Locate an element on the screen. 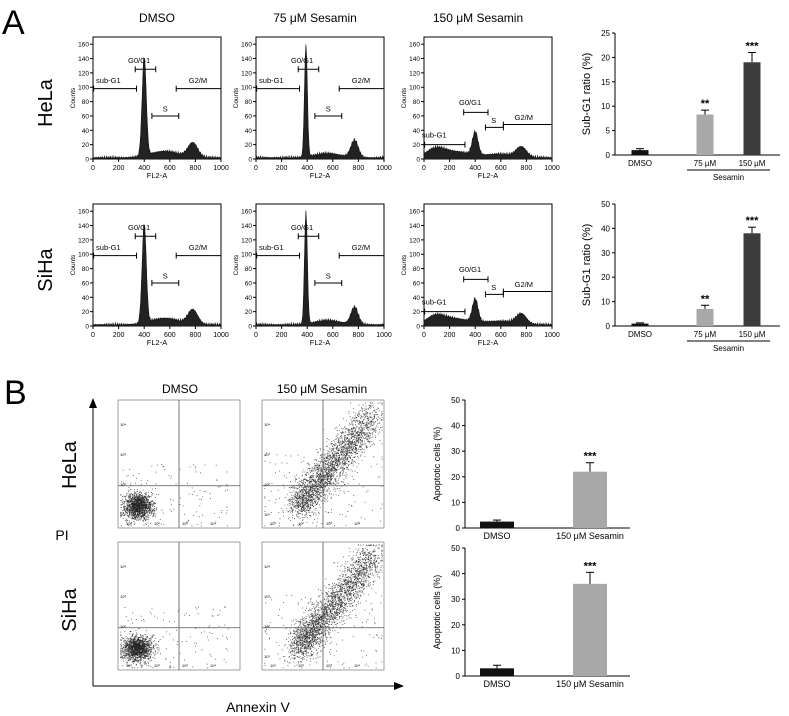 The width and height of the screenshot is (789, 716). histogram-y-tick-label: 140 is located at coordinates (414, 59).